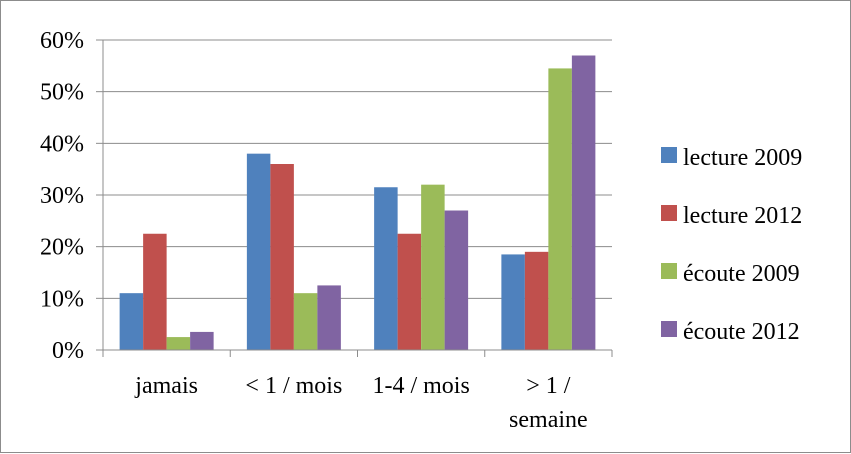  Describe the element at coordinates (741, 274) in the screenshot. I see `legend-label: écoute 2009` at that location.